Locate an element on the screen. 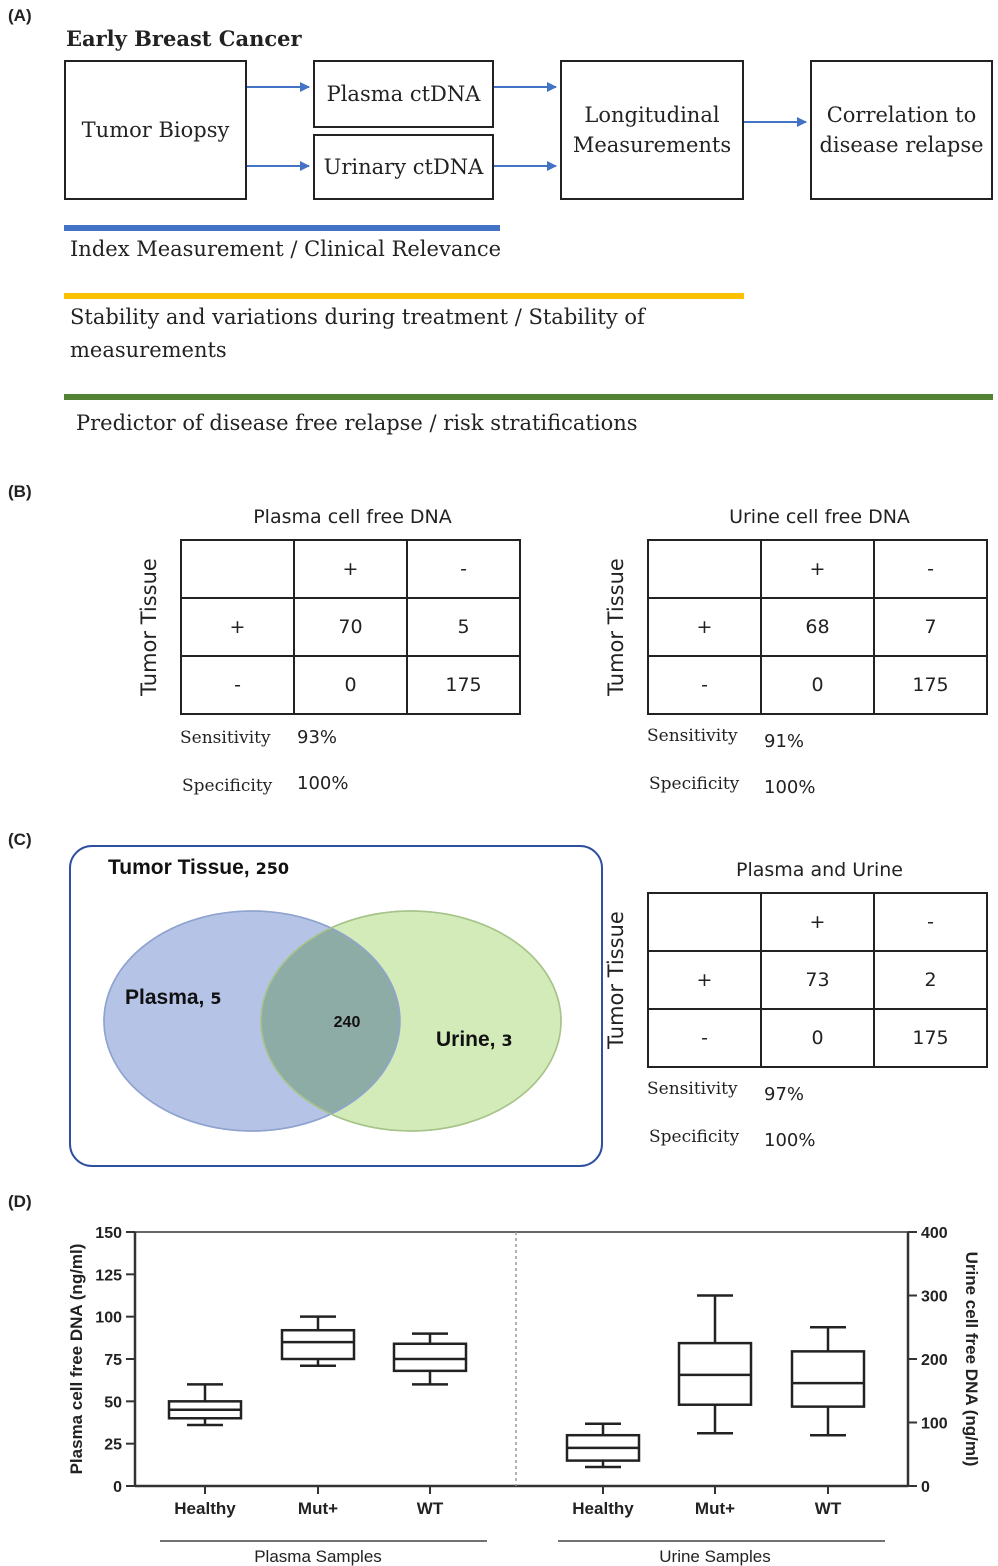  y-tick-label-left: 0 is located at coordinates (117, 1487).